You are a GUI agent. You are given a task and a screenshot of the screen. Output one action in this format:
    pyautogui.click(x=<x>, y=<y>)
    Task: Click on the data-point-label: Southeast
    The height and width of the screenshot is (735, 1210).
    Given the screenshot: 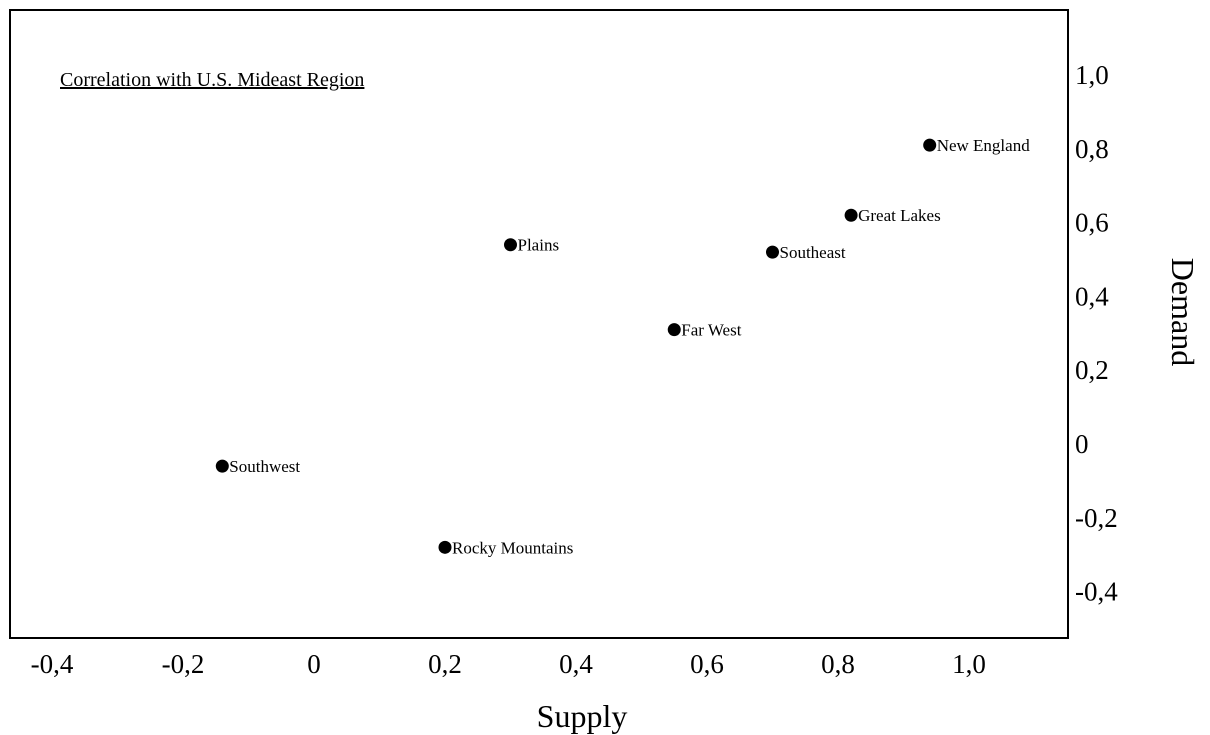 What is the action you would take?
    pyautogui.click(x=813, y=252)
    